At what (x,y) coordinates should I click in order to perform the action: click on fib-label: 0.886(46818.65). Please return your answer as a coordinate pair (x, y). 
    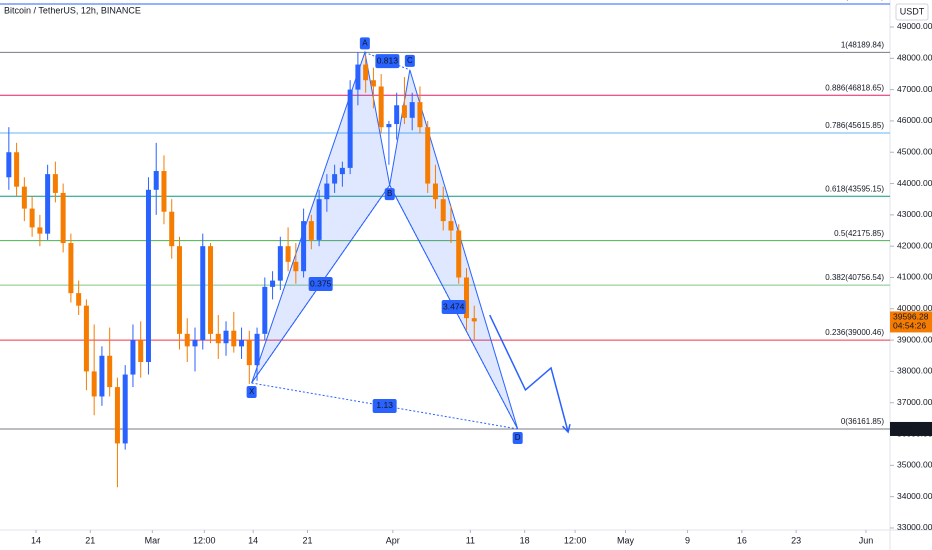
    Looking at the image, I should click on (854, 87).